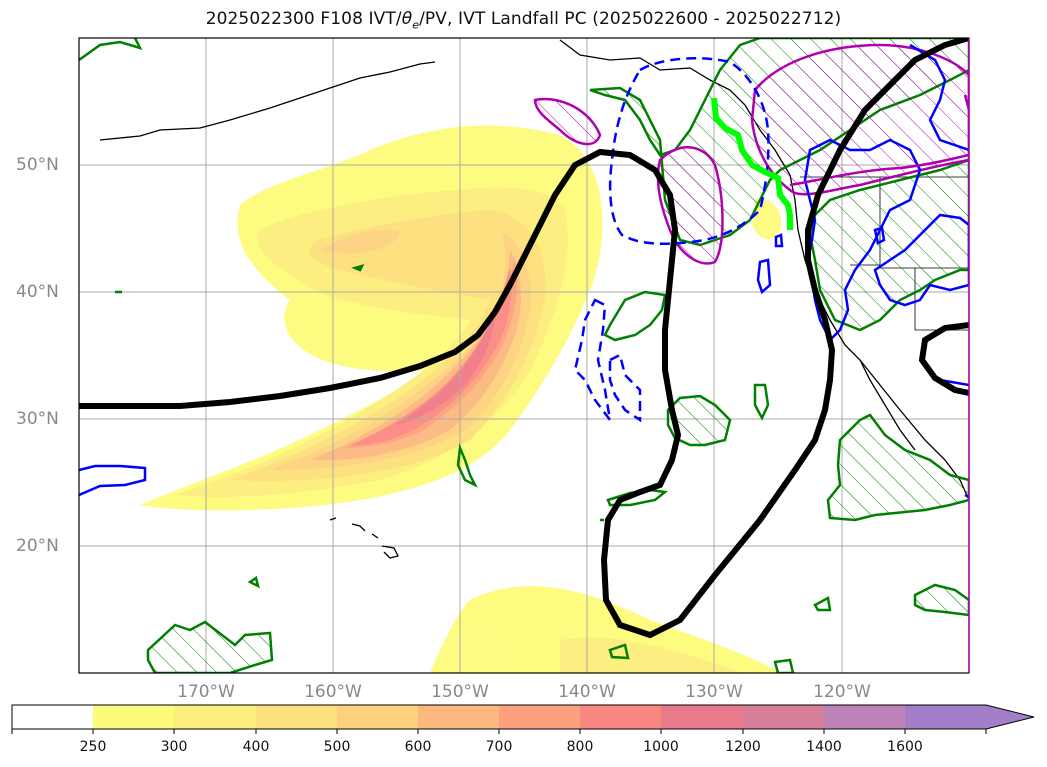 This screenshot has height=767, width=1047. Describe the element at coordinates (824, 747) in the screenshot. I see `colorbar-tick-1400: 1400` at that location.